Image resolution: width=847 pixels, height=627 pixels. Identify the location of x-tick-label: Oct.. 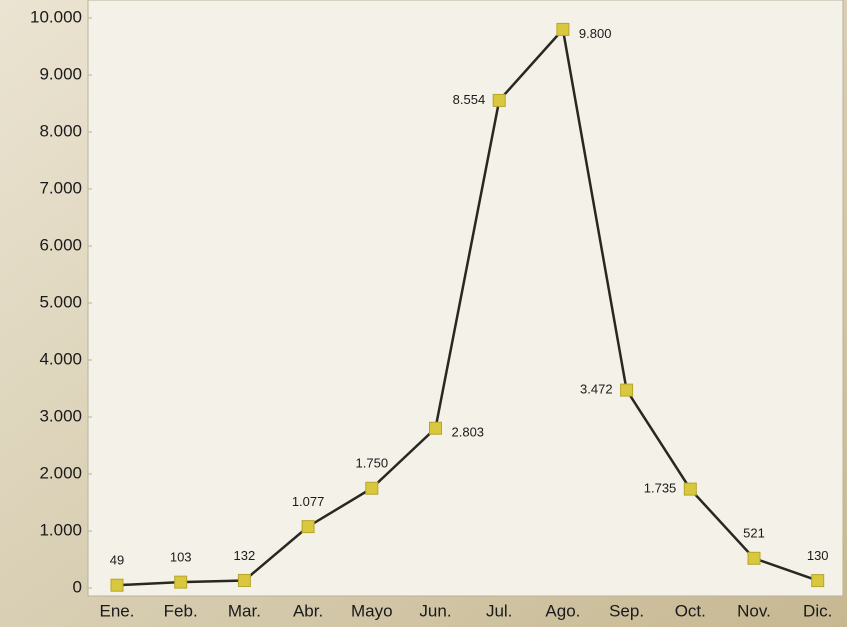
(690, 610).